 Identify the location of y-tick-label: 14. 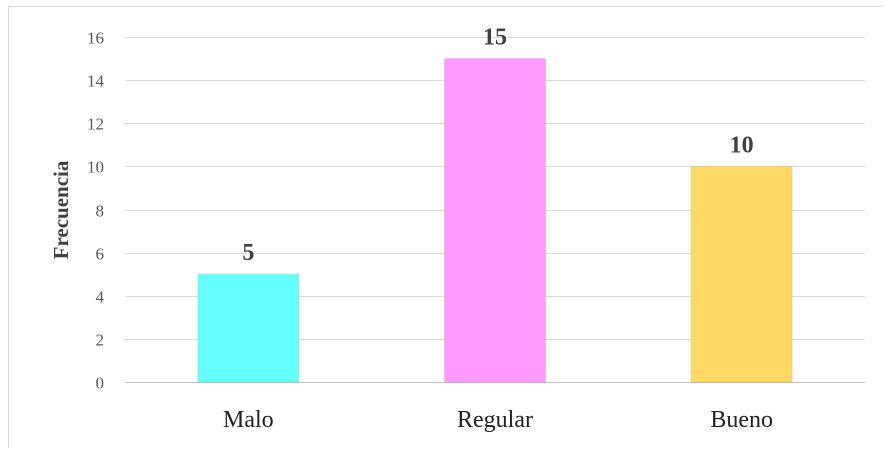
(96, 81).